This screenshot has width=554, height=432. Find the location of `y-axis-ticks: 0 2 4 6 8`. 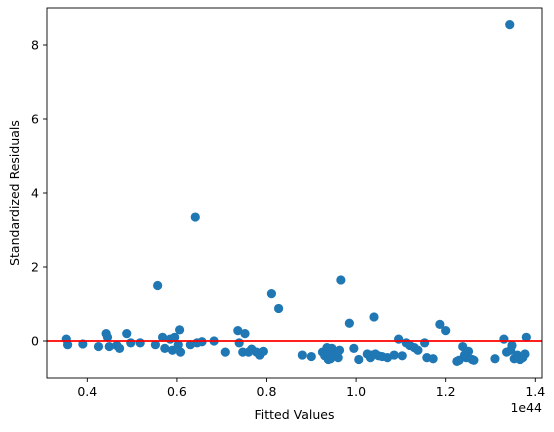

y-axis-ticks: 0 2 4 6 8 is located at coordinates (39, 193).